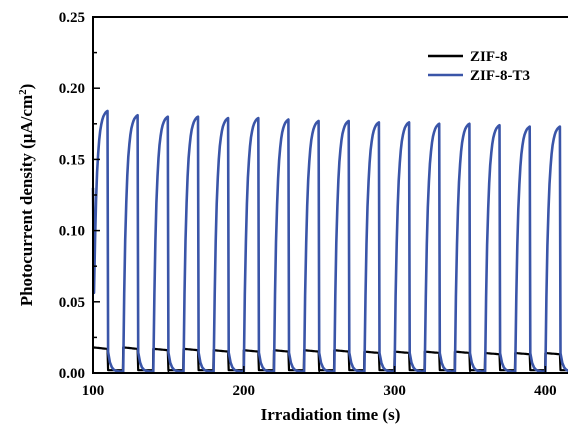  What do you see at coordinates (72, 374) in the screenshot?
I see `y-tick-label: 0.00` at bounding box center [72, 374].